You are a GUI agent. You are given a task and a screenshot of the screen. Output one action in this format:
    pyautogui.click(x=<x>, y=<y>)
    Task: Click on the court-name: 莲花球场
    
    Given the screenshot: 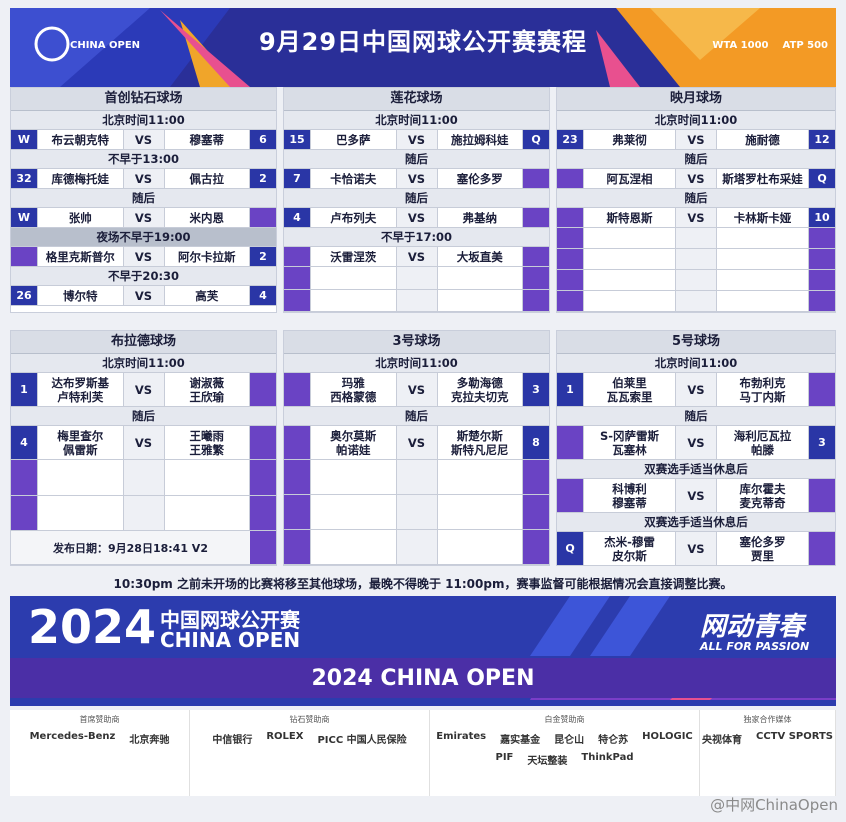 What is the action you would take?
    pyautogui.click(x=416, y=99)
    